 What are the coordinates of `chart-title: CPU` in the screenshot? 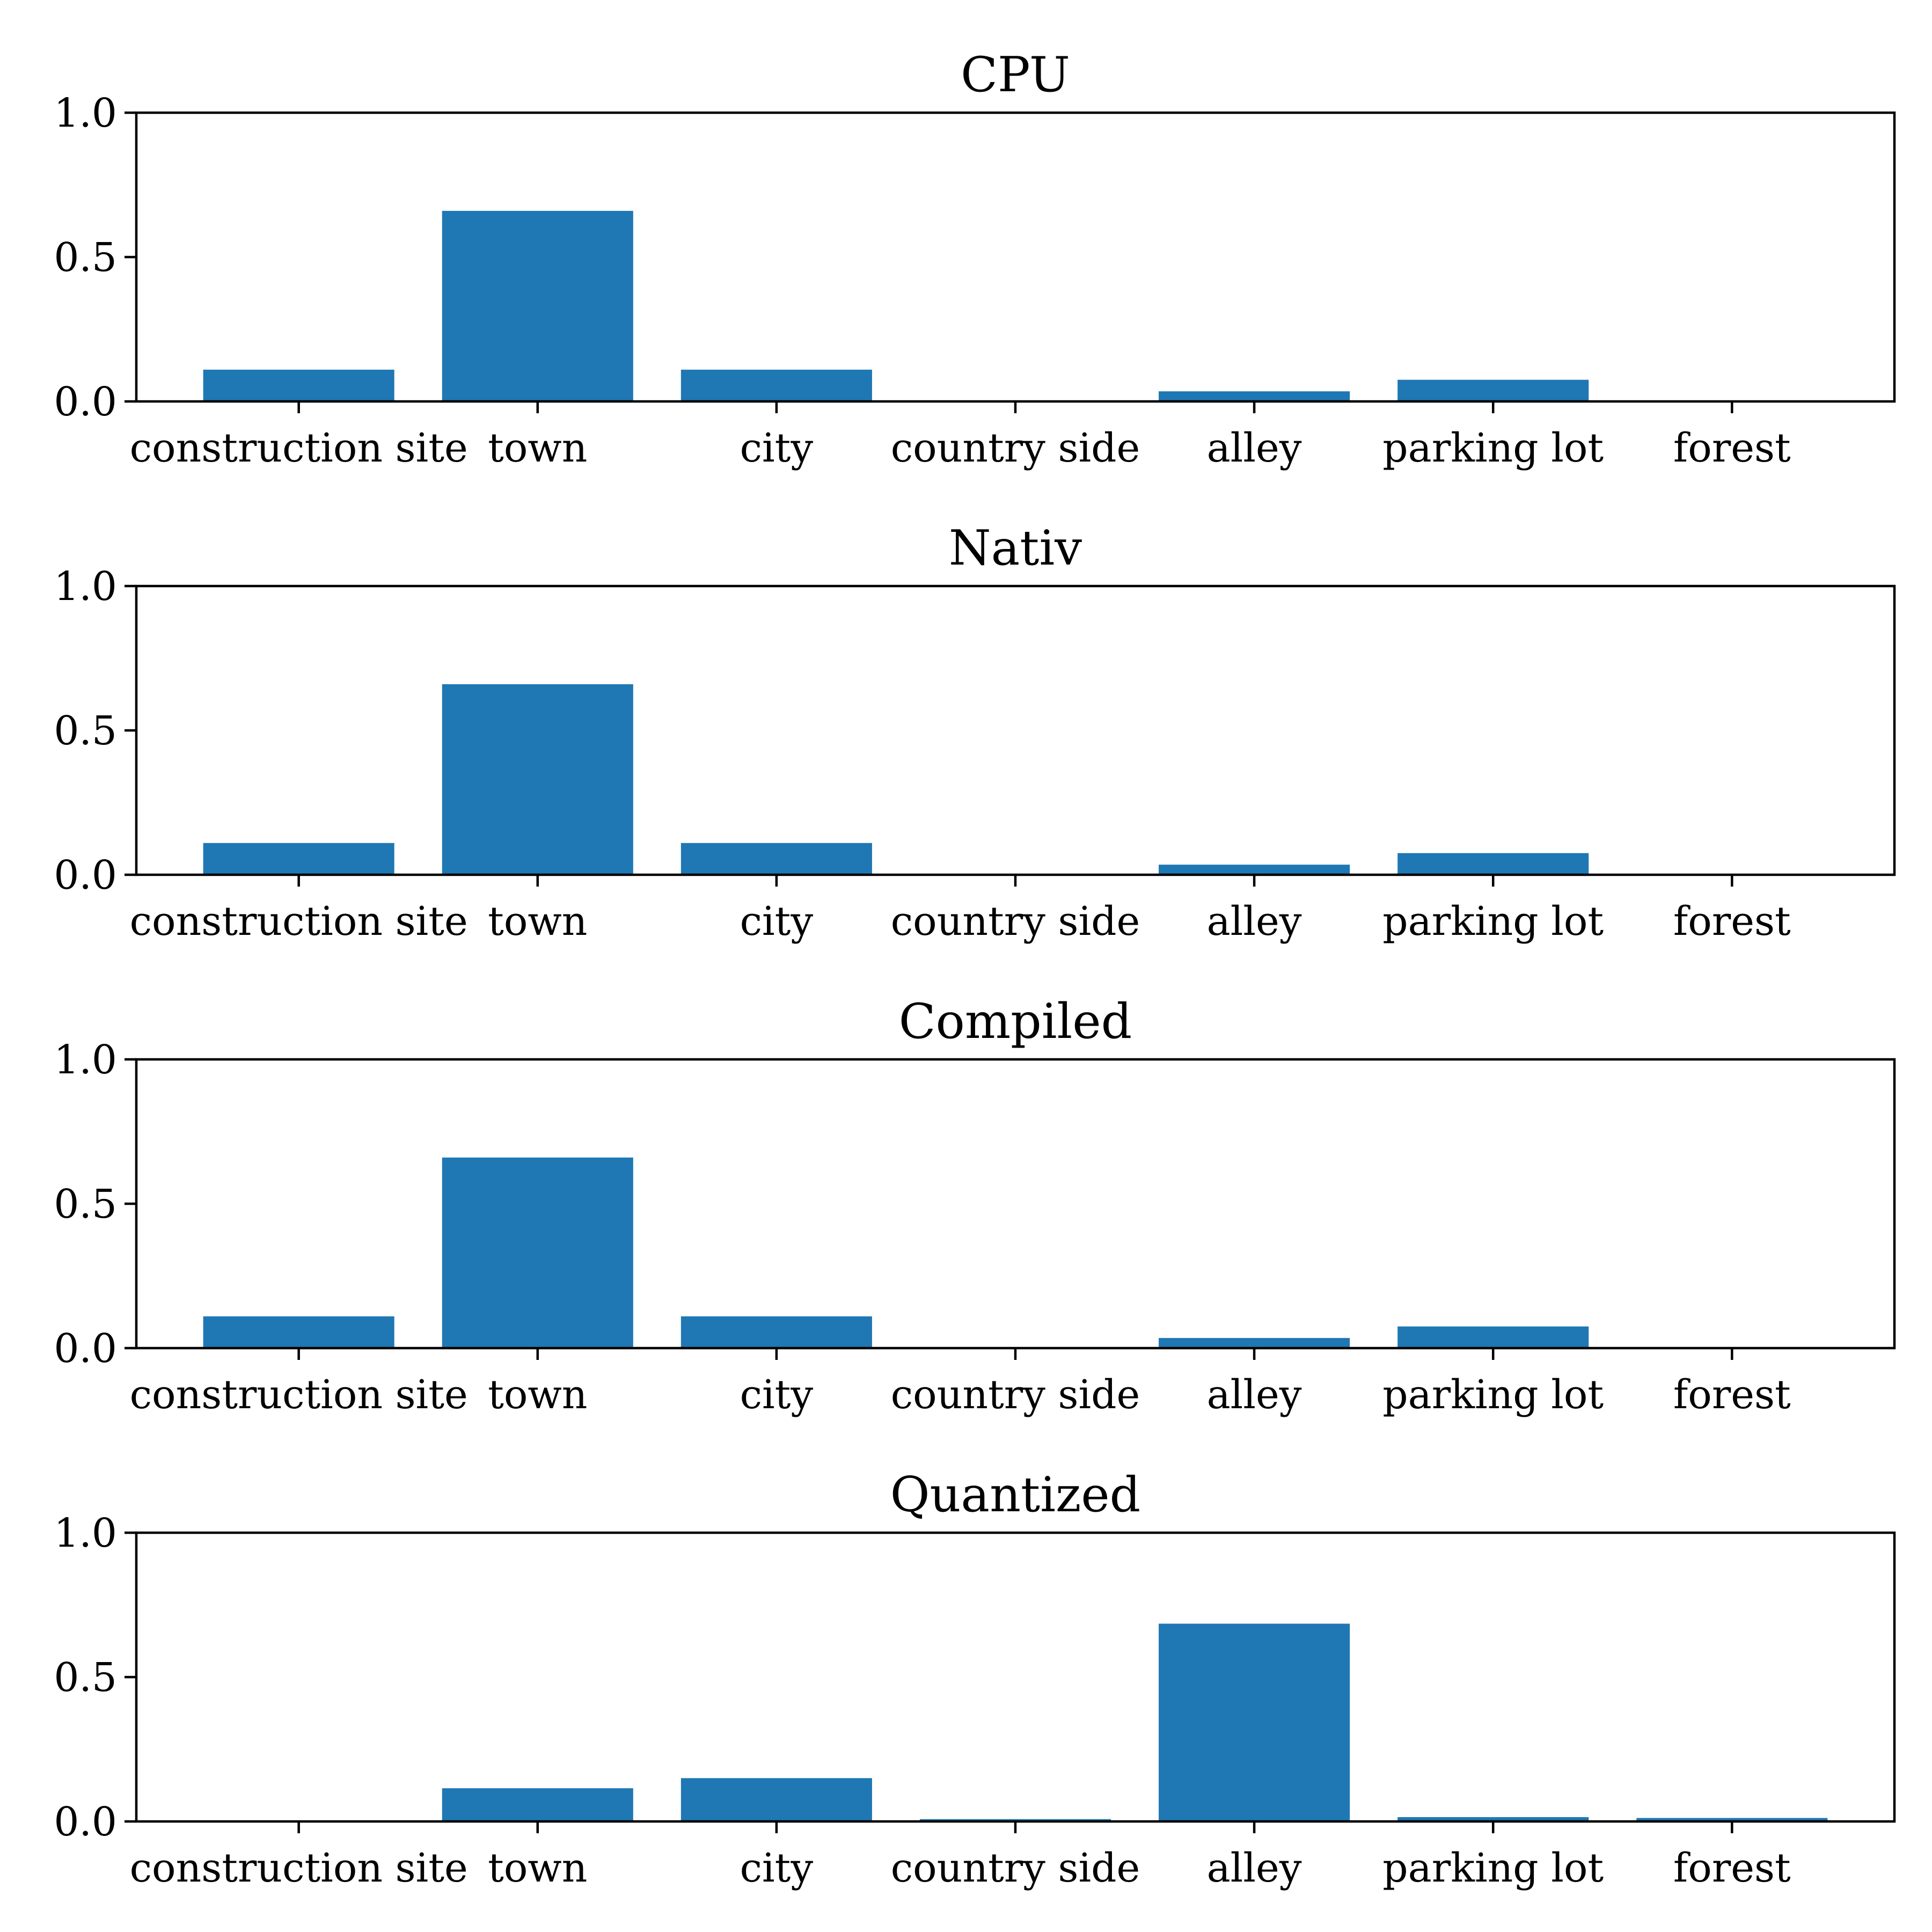 It's located at (1015, 75).